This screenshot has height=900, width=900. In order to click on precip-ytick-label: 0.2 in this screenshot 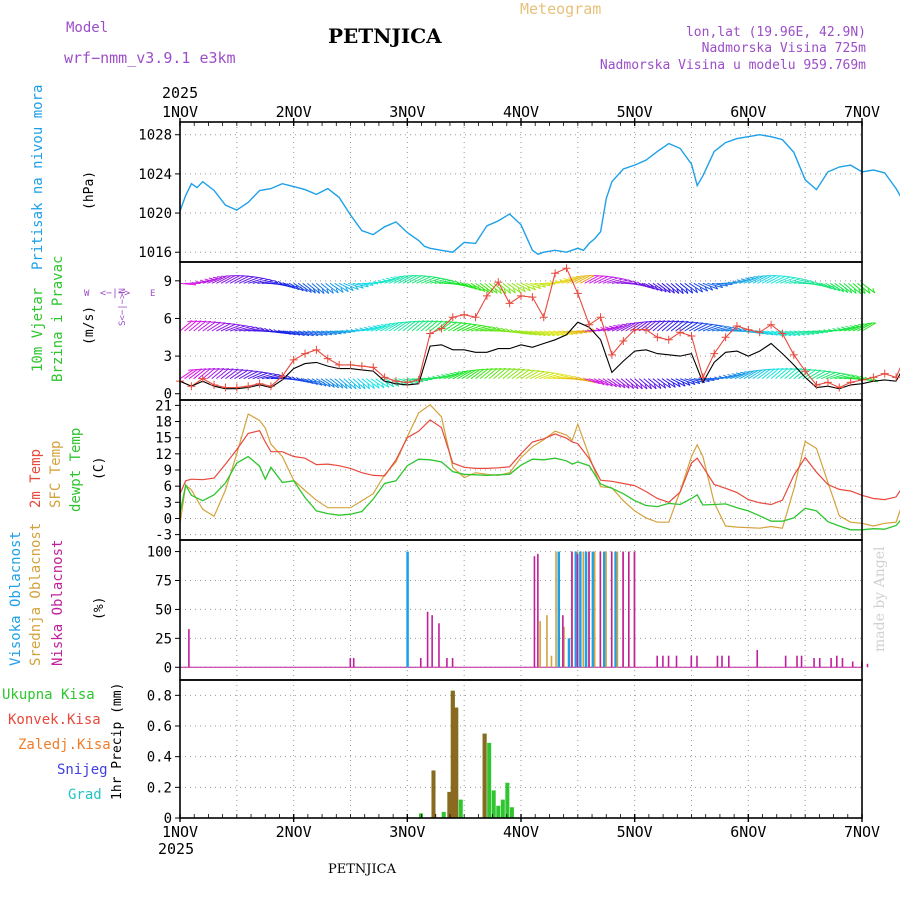, I will do `click(159, 788)`.